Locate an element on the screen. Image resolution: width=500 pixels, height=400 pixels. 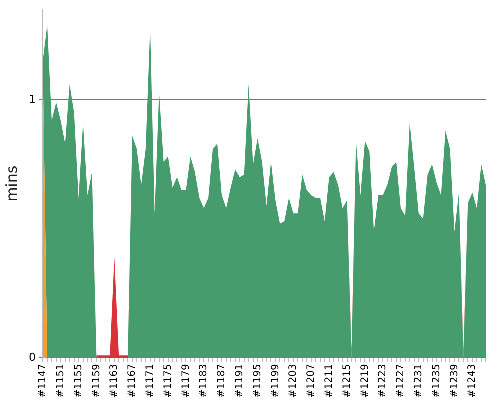
x-tick-label: #1175 is located at coordinates (168, 381).